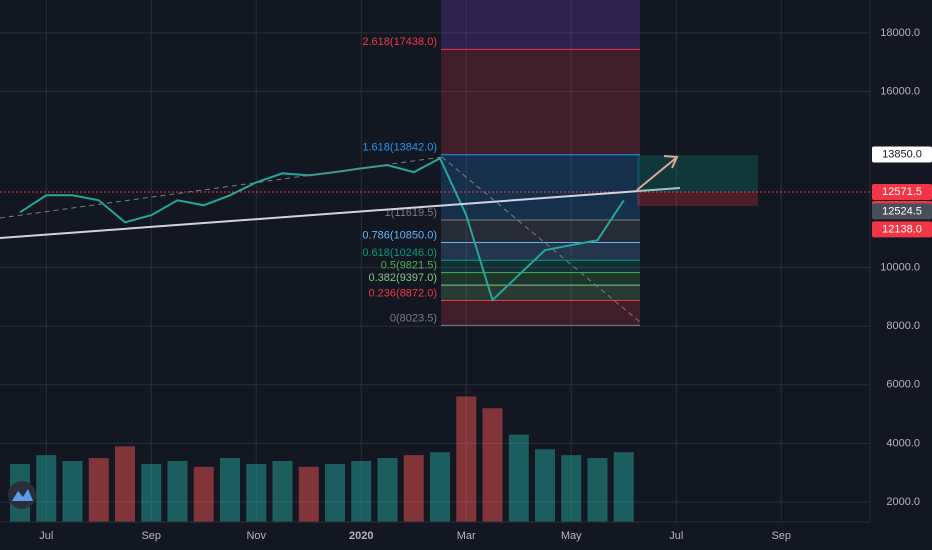 This screenshot has width=932, height=550. Describe the element at coordinates (411, 213) in the screenshot. I see `fib-label: 1(11619.5)` at that location.